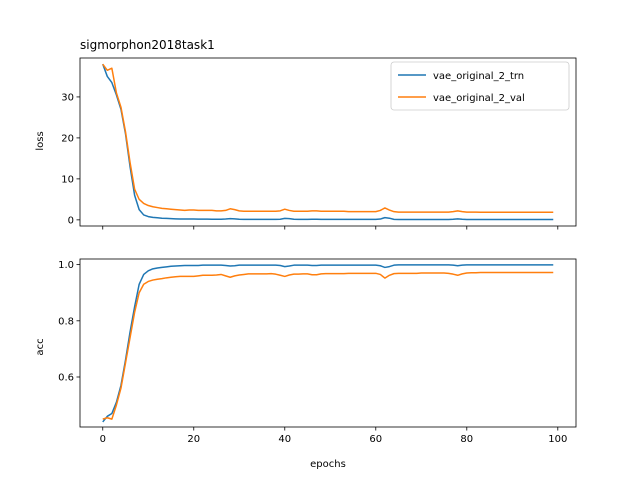 The width and height of the screenshot is (640, 480). What do you see at coordinates (328, 464) in the screenshot?
I see `acc-x-axis-label: epochs` at bounding box center [328, 464].